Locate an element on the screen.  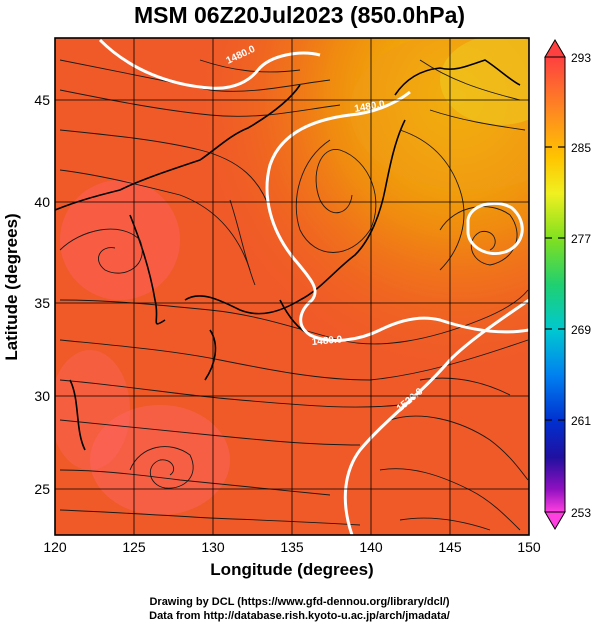
figure-title: MSM 06Z20Jul2023 (850.0hPa) is located at coordinates (299, 15).